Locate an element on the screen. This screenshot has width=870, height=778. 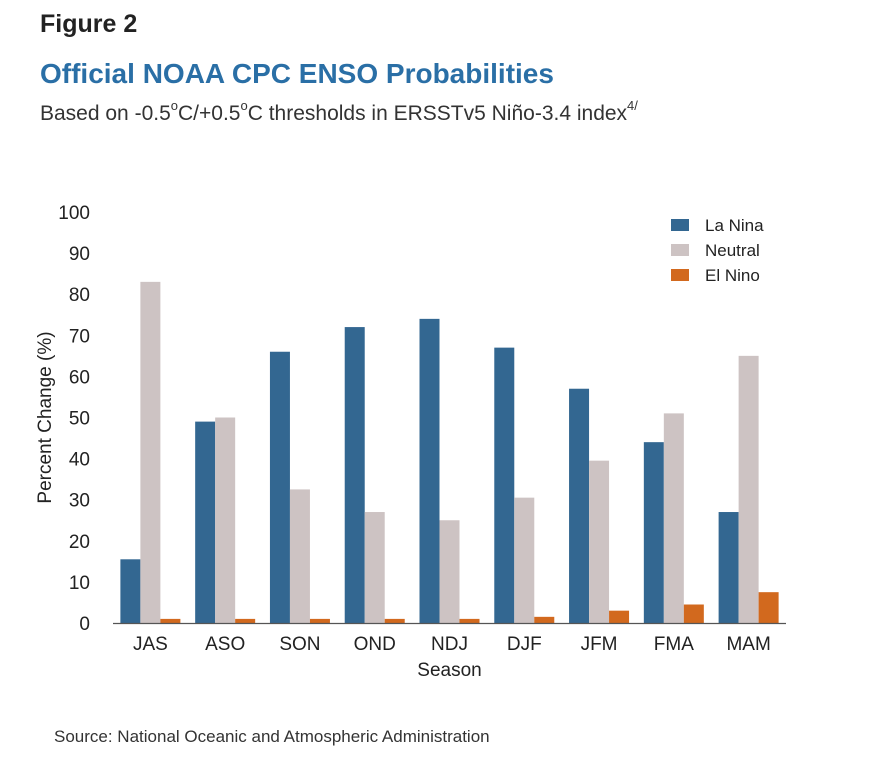
subtitle-mid: C/+0.5 is located at coordinates (209, 113).